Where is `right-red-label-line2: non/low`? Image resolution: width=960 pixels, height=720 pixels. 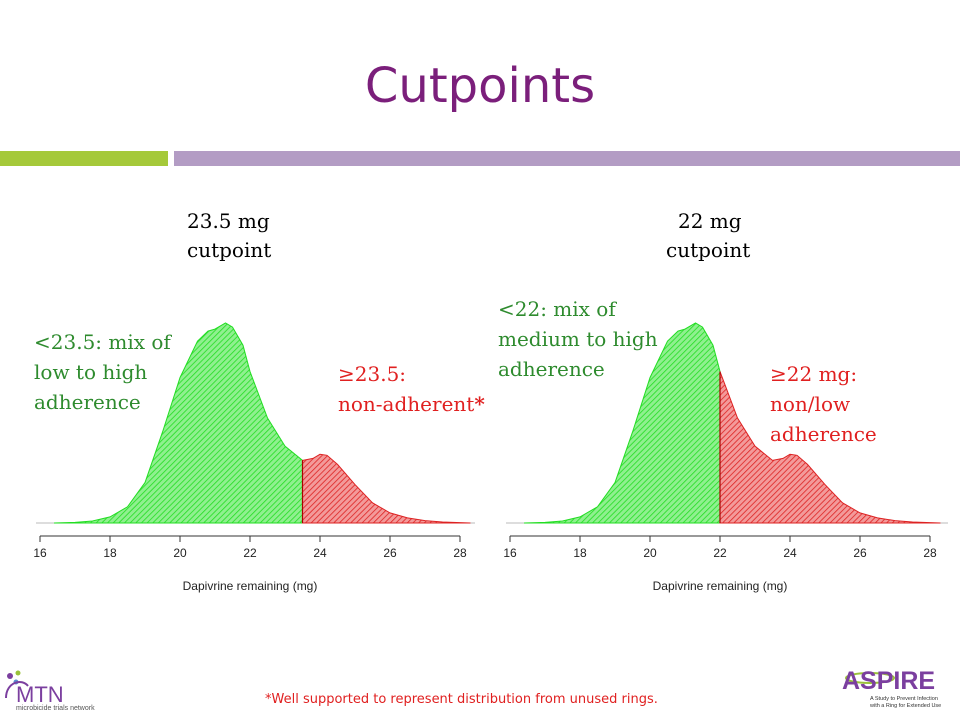
right-red-label-line2: non/low is located at coordinates (810, 404).